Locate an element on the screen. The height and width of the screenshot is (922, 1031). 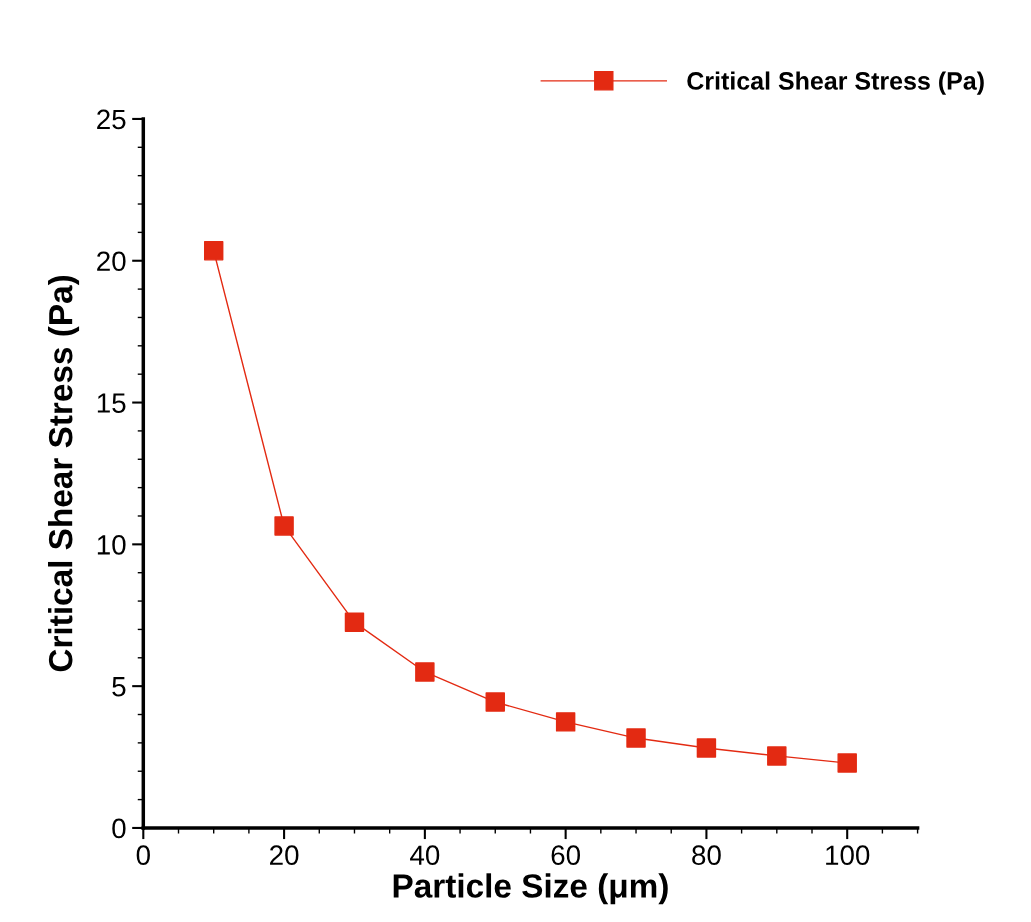
y-tick-label: 10 is located at coordinates (111, 545).